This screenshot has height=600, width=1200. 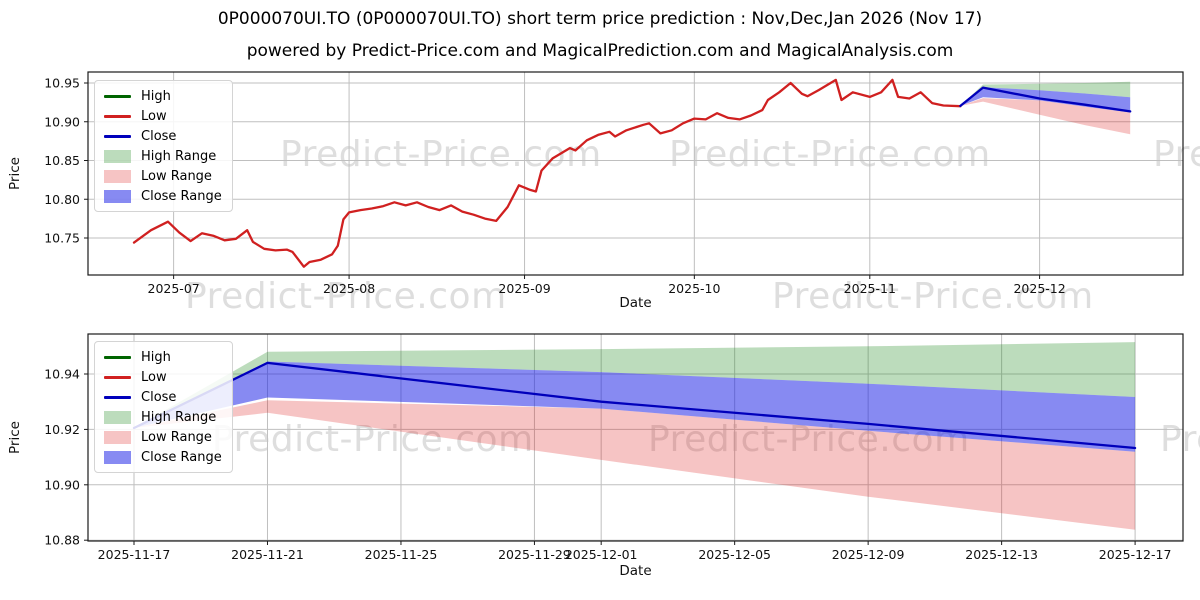 I want to click on x-tick-label: 2025-09, so click(x=524, y=288).